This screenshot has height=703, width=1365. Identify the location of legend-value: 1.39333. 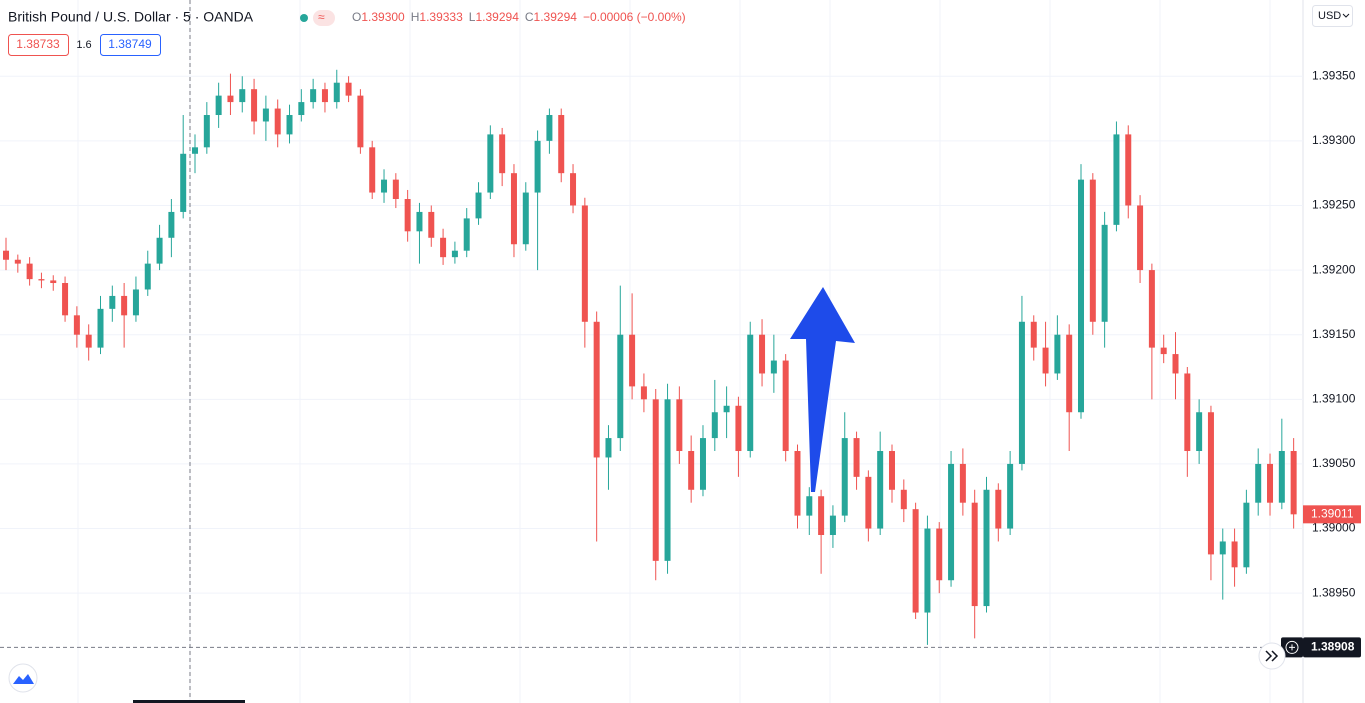
(441, 17).